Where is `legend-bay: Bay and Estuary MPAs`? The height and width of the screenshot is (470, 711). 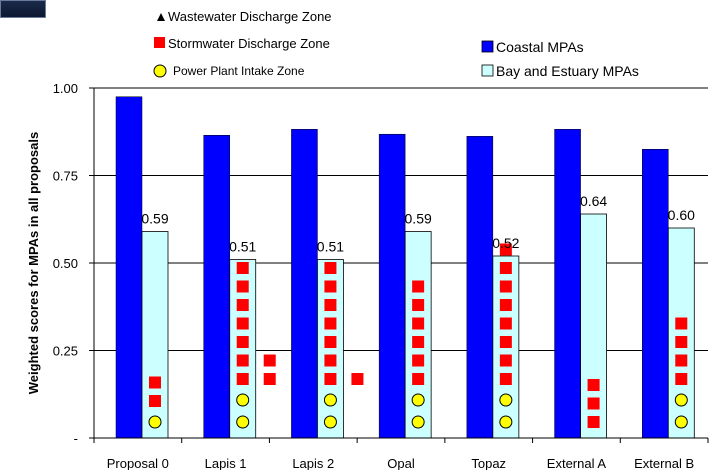
legend-bay: Bay and Estuary MPAs is located at coordinates (560, 71).